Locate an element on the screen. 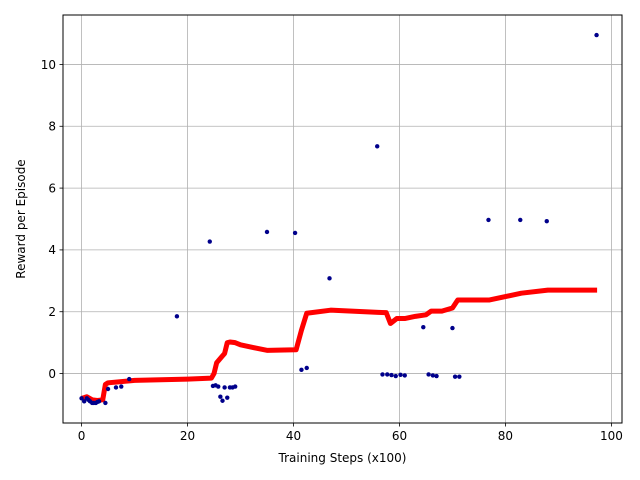 The height and width of the screenshot is (480, 640). y-tick-label: 8 is located at coordinates (52, 127).